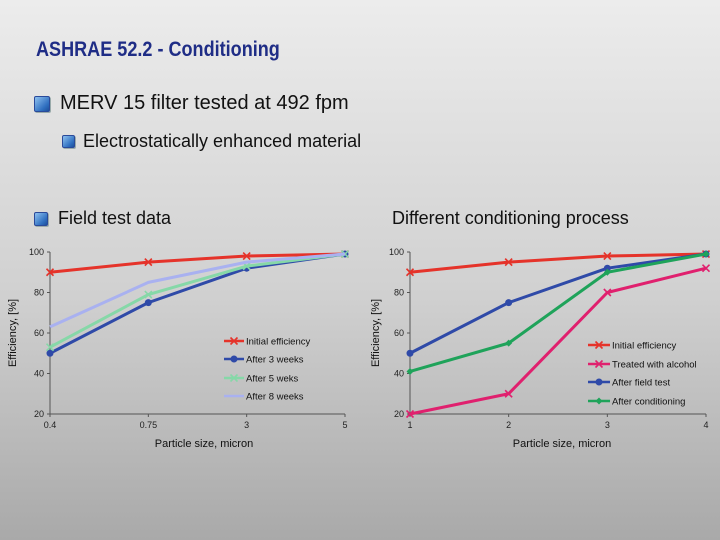 The image size is (720, 540). I want to click on chart2-plot-area, so click(558, 333).